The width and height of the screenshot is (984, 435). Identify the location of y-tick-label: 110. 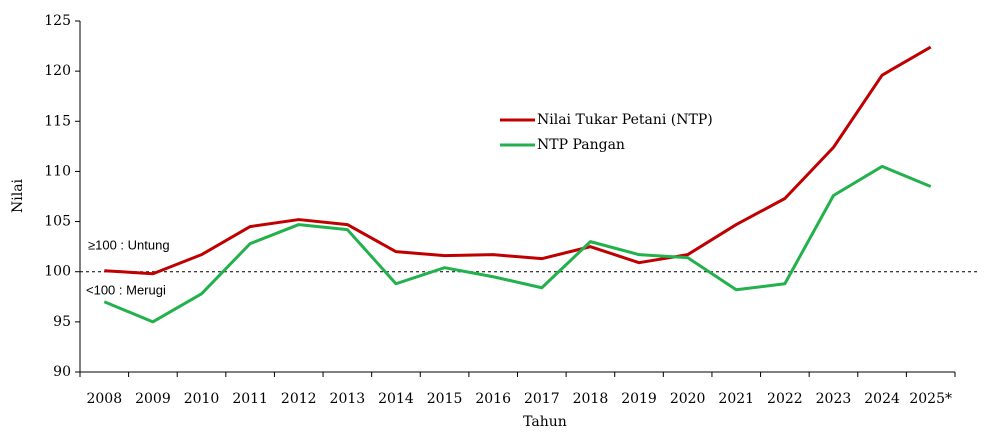
(57, 171).